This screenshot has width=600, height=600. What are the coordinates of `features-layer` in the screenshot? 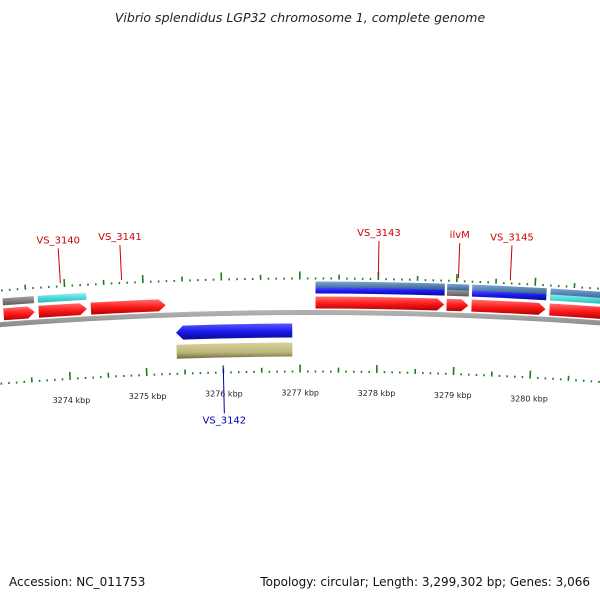 It's located at (301, 320).